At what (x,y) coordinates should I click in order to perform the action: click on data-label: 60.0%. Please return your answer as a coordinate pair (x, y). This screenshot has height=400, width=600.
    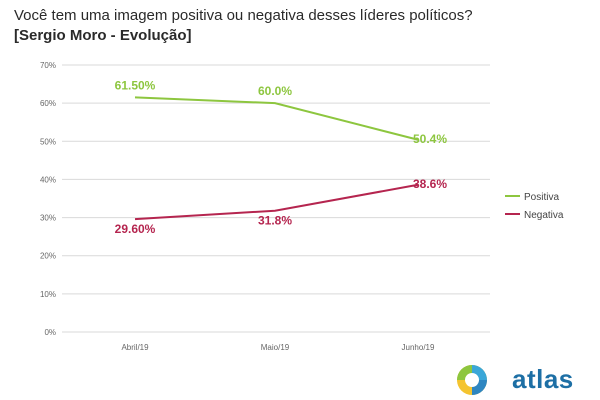
    Looking at the image, I should click on (275, 91).